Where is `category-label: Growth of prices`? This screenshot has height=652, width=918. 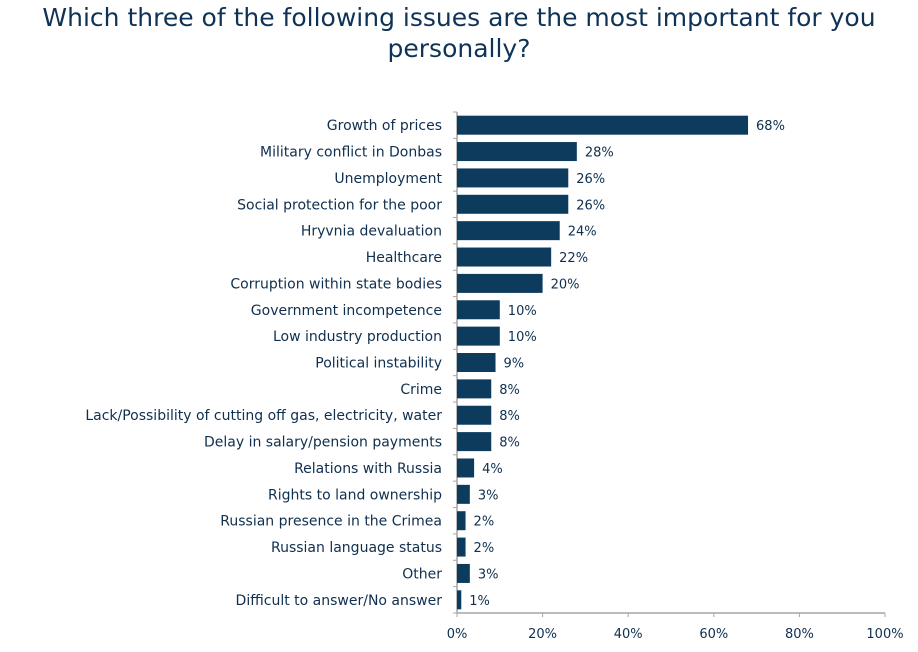 category-label: Growth of prices is located at coordinates (384, 126).